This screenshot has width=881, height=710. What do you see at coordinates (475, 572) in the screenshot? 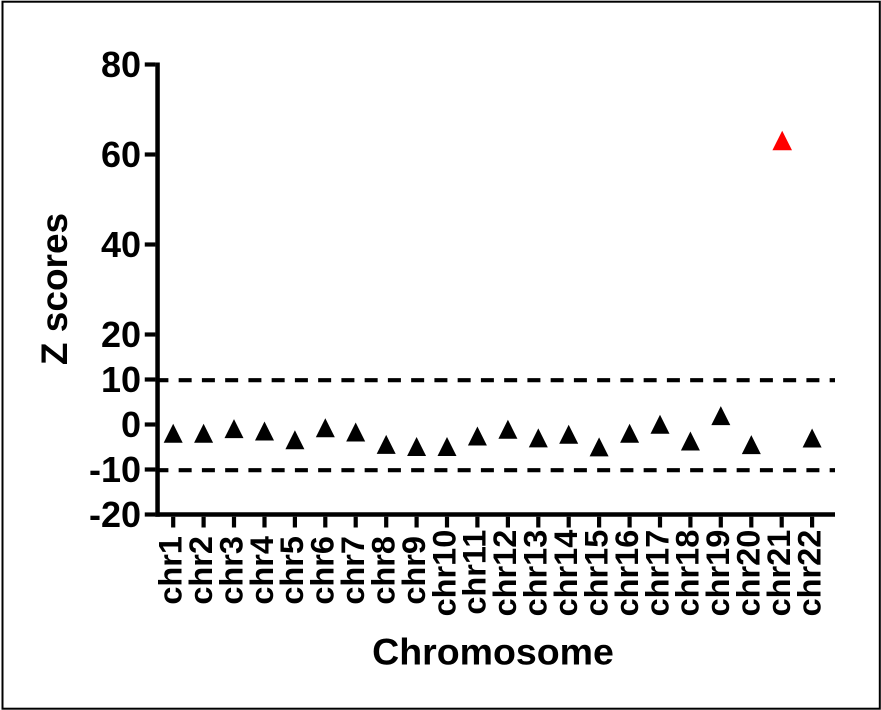
I see `svg-text: chr11` at bounding box center [475, 572].